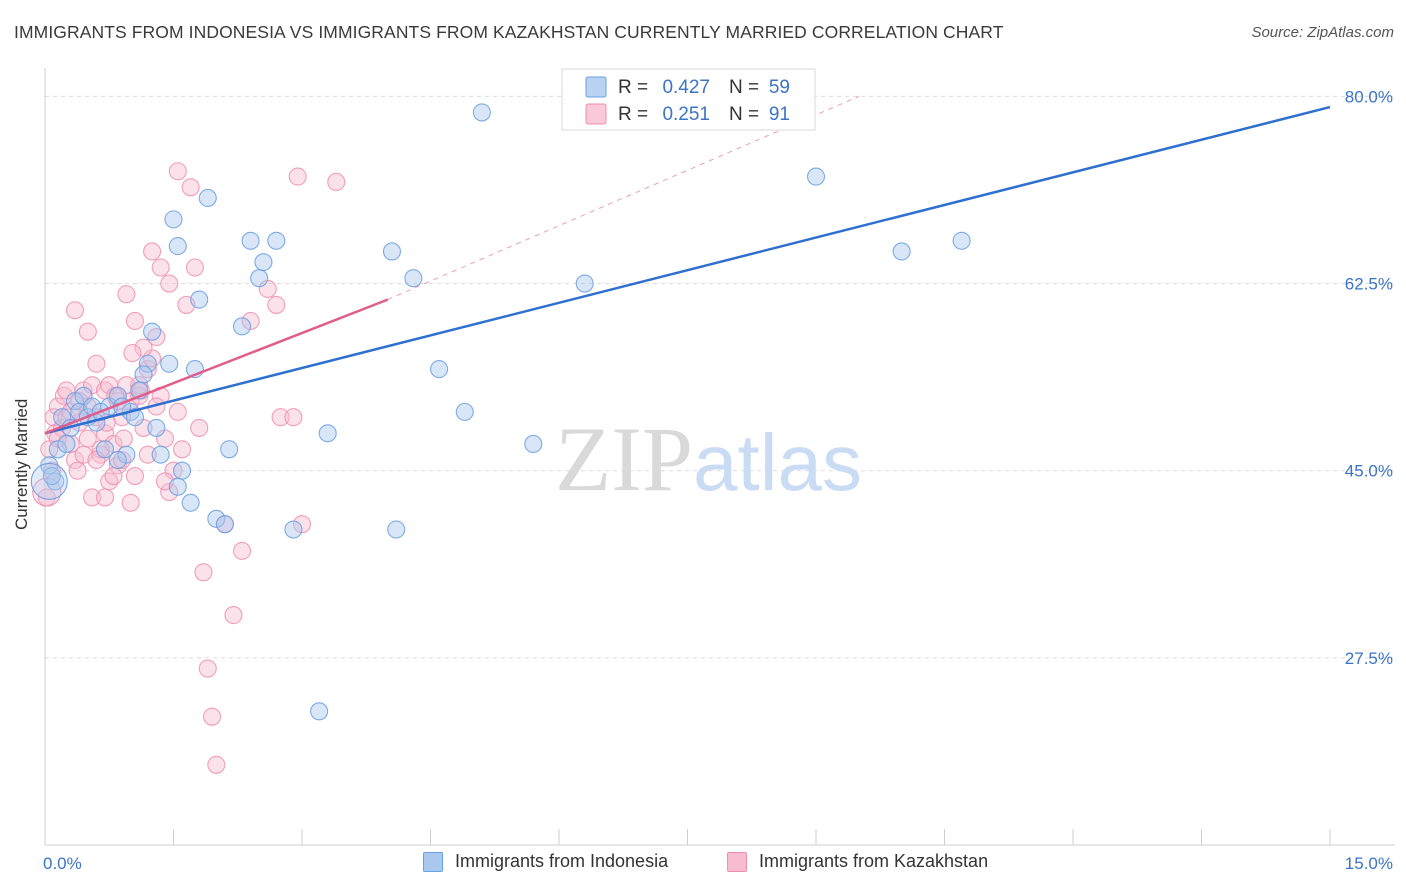 The height and width of the screenshot is (892, 1406). Describe the element at coordinates (744, 114) in the screenshot. I see `legend-n-label-1: N =` at that location.